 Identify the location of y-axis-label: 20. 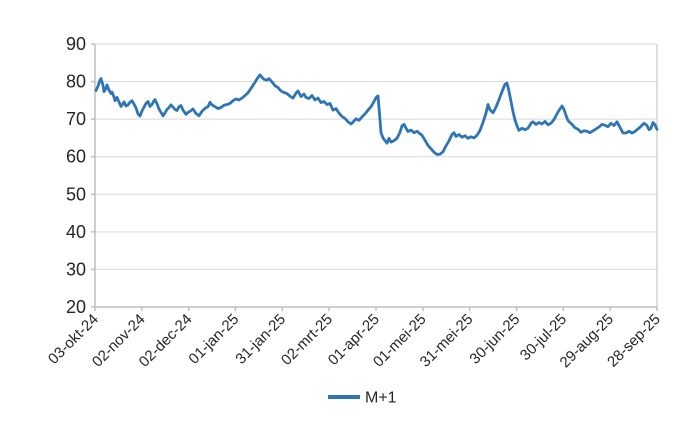
(76, 307).